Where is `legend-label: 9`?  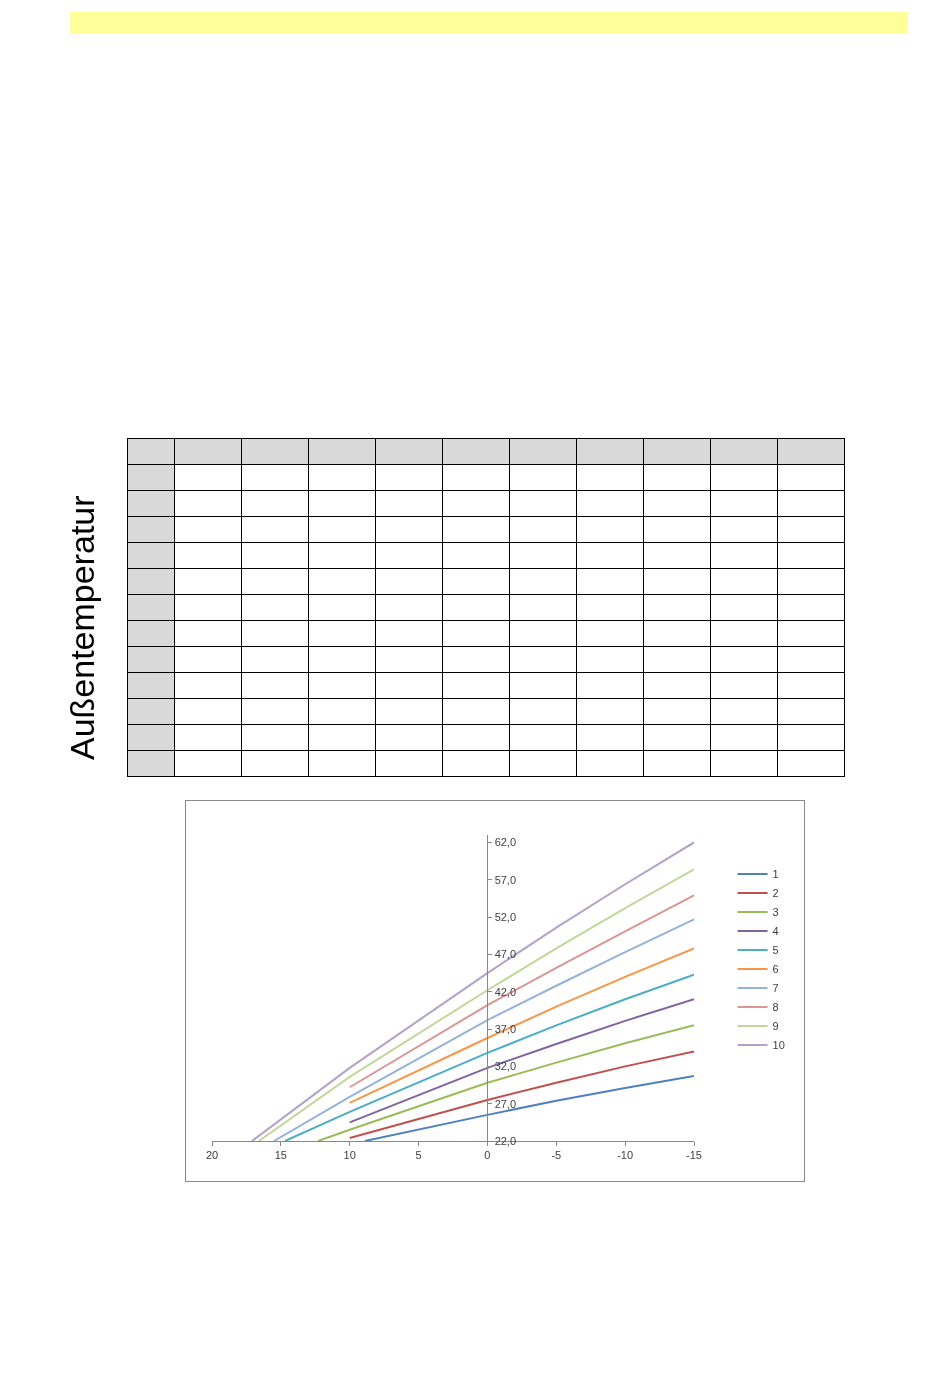
legend-label: 9 is located at coordinates (775, 1026).